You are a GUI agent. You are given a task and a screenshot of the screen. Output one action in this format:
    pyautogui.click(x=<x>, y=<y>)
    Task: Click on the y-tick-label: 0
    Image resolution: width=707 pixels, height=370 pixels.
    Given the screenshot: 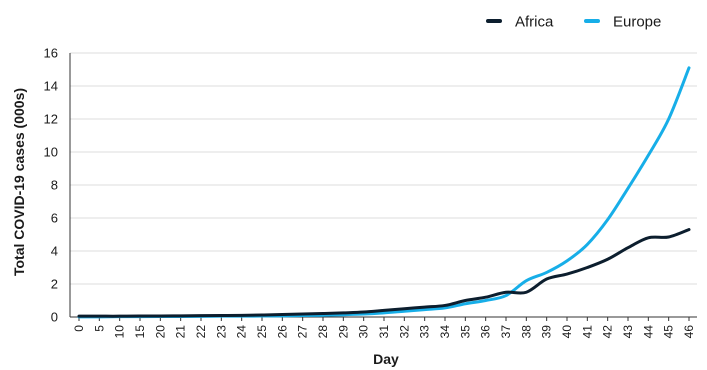 What is the action you would take?
    pyautogui.click(x=54, y=317)
    